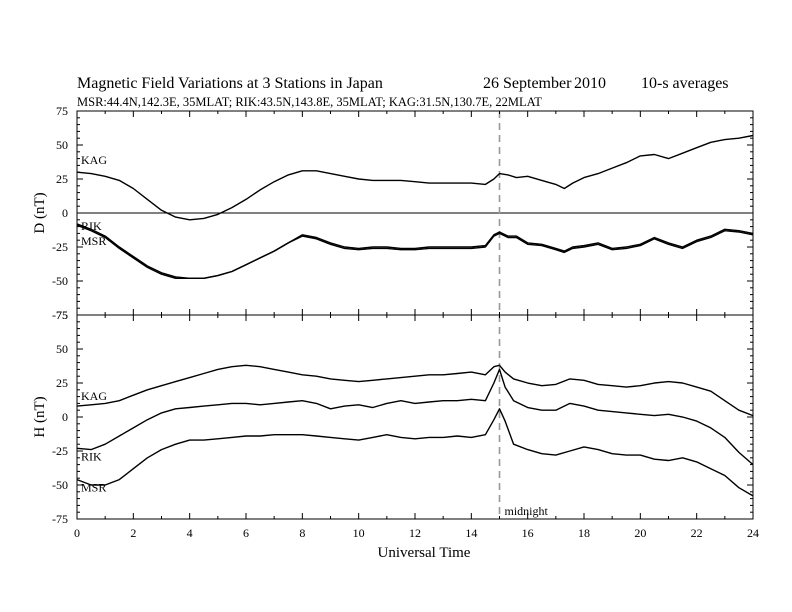  Describe the element at coordinates (40, 212) in the screenshot. I see `d-axis-label: D (nT)` at that location.